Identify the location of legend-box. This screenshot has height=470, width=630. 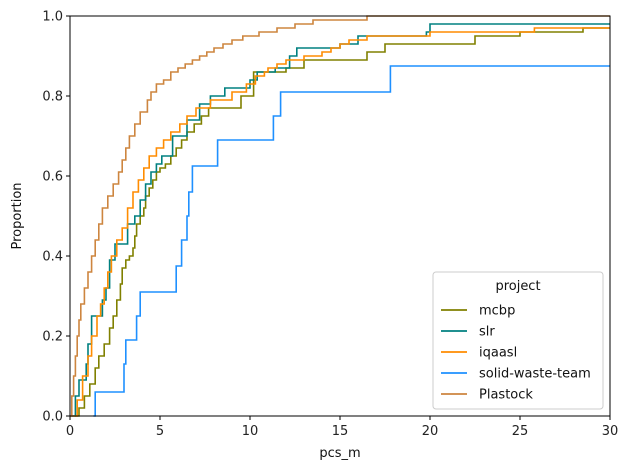
(518, 340).